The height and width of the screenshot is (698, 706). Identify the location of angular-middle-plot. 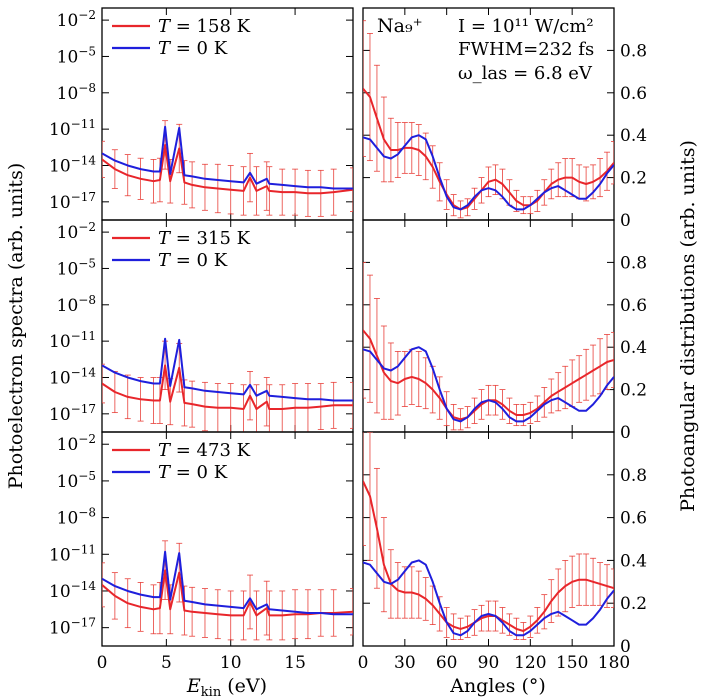
(488, 346).